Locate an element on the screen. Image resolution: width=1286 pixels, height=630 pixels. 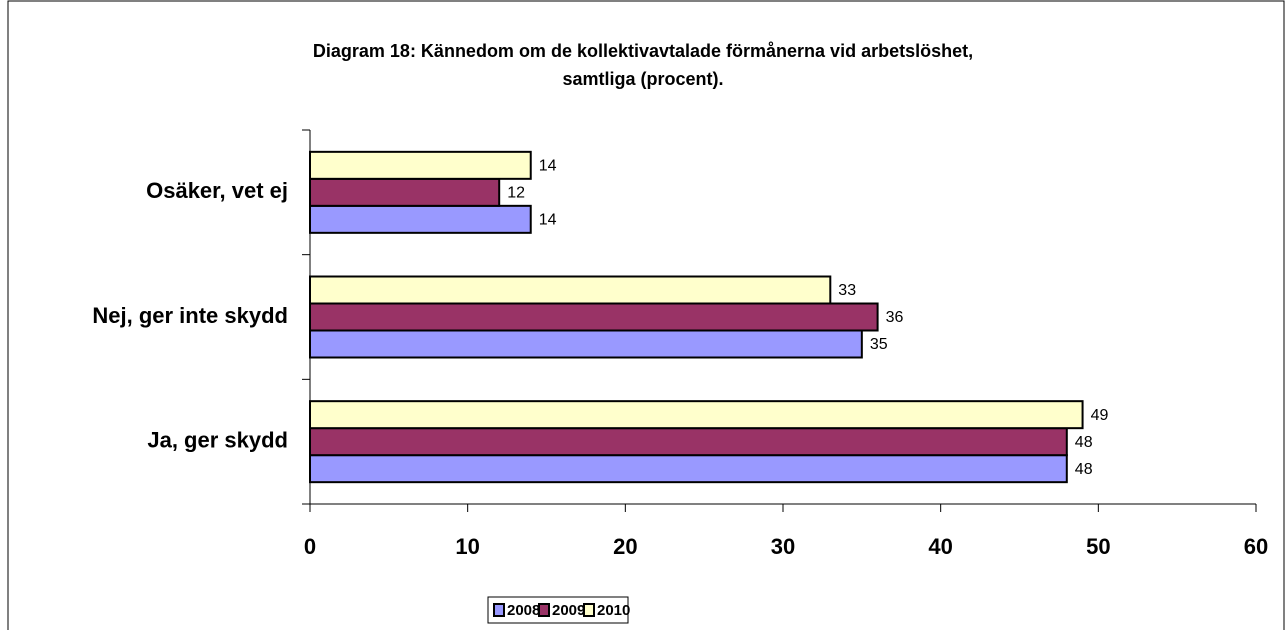
value-label: 49 is located at coordinates (1100, 415).